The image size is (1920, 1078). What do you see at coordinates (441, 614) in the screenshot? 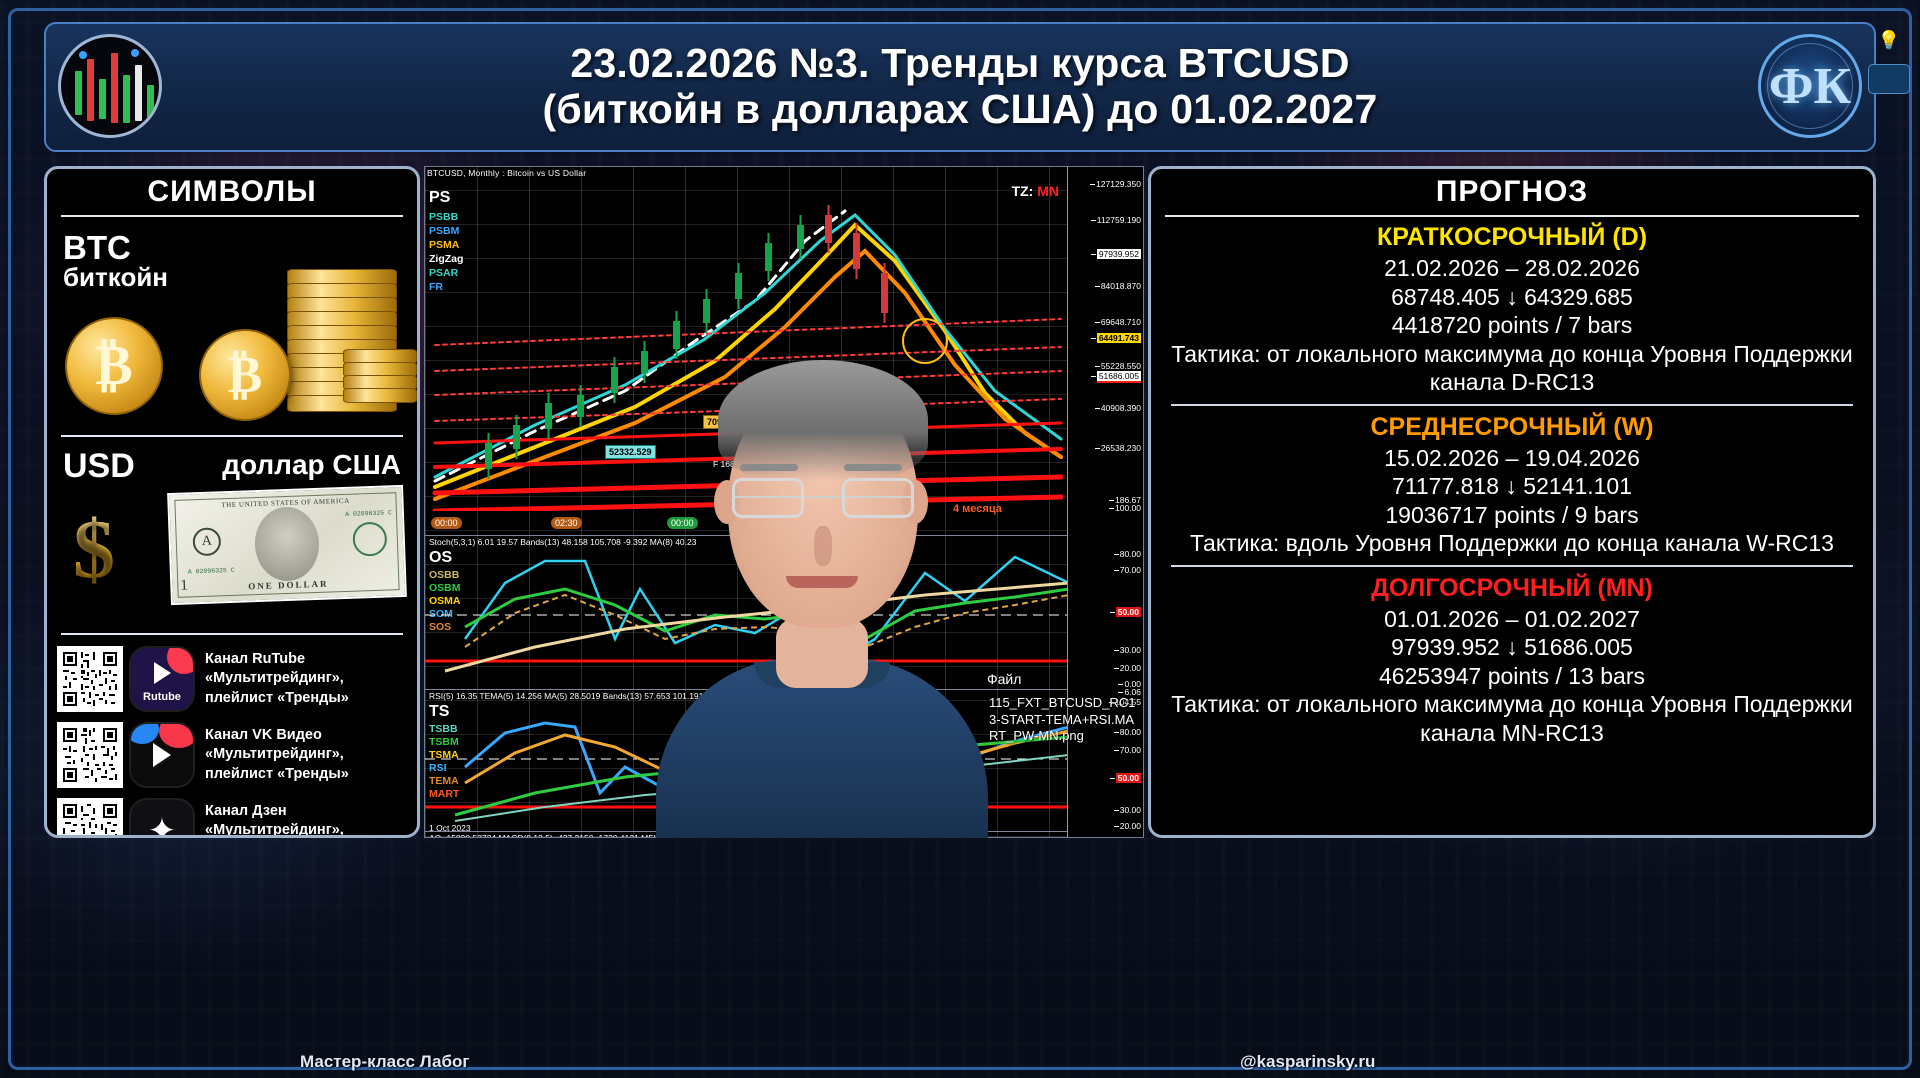
I see `indicator-som: SOM` at bounding box center [441, 614].